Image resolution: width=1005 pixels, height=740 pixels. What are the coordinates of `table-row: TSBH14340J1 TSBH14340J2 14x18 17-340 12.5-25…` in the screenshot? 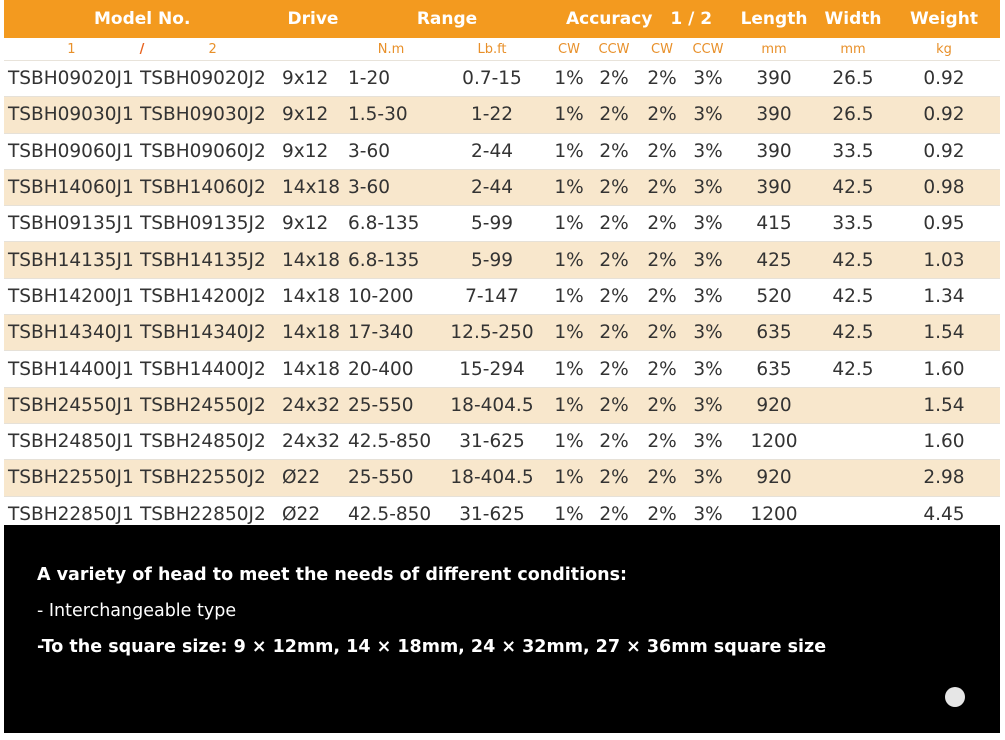 It's located at (502, 333).